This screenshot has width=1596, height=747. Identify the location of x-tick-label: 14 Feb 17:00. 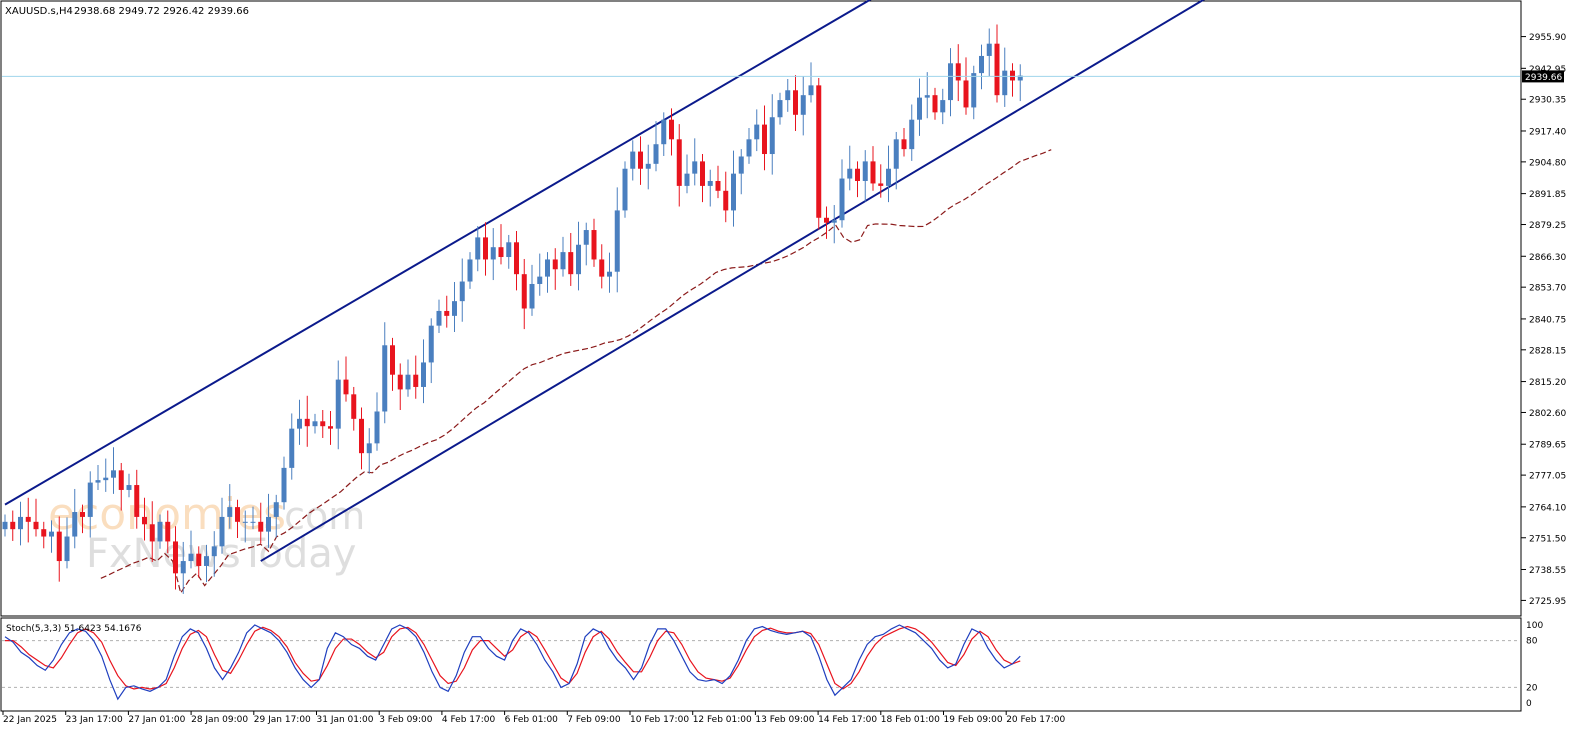
(847, 720).